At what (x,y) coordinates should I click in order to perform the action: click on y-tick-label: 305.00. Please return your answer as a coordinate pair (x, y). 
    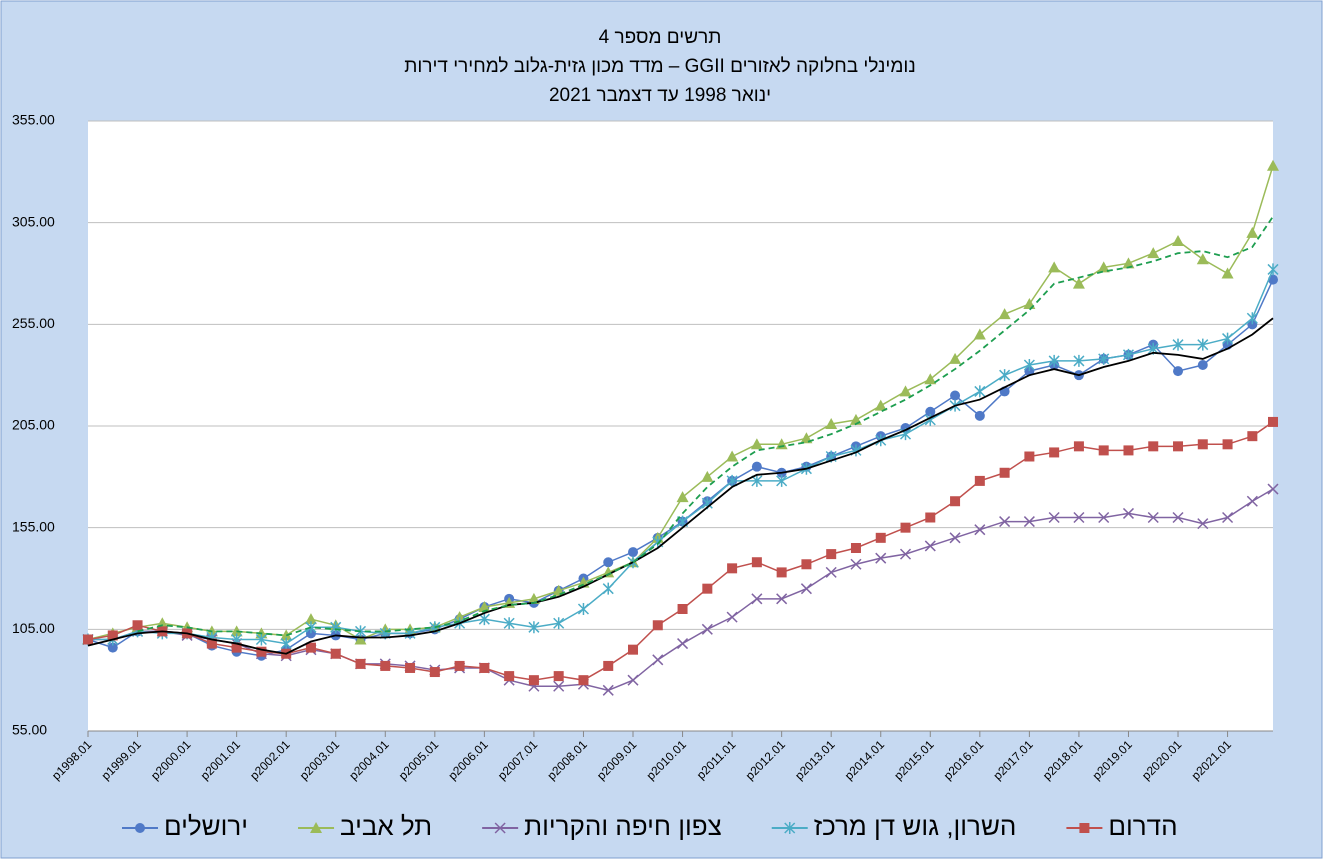
    Looking at the image, I should click on (33, 221).